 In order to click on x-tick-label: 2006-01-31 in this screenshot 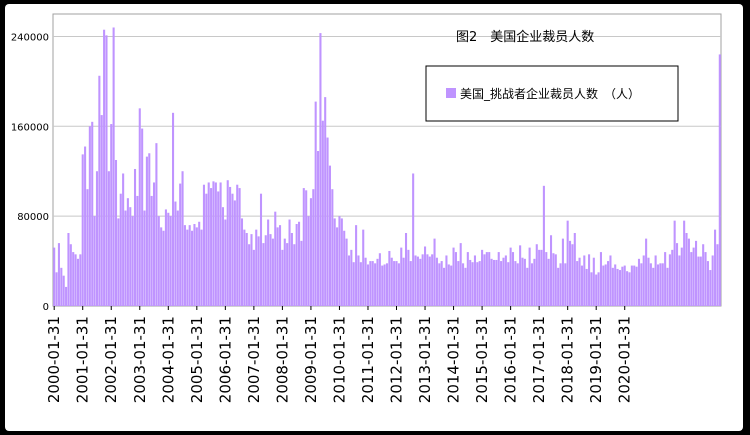, I will do `click(225, 359)`.